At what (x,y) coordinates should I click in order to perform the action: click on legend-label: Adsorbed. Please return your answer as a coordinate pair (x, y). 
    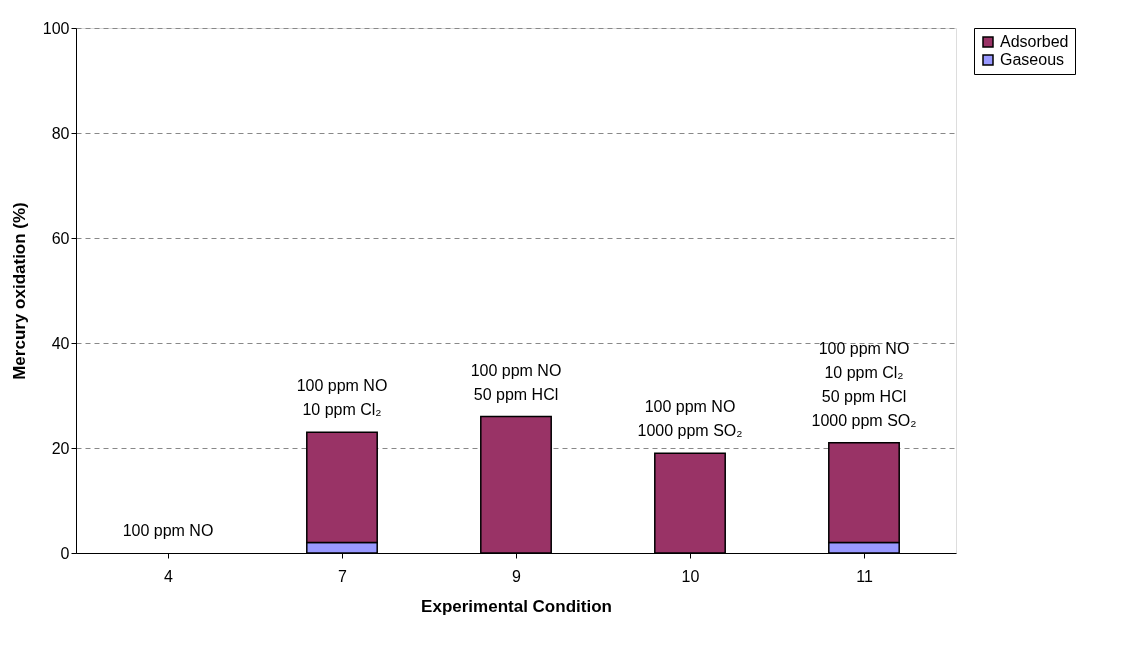
    Looking at the image, I should click on (1034, 41).